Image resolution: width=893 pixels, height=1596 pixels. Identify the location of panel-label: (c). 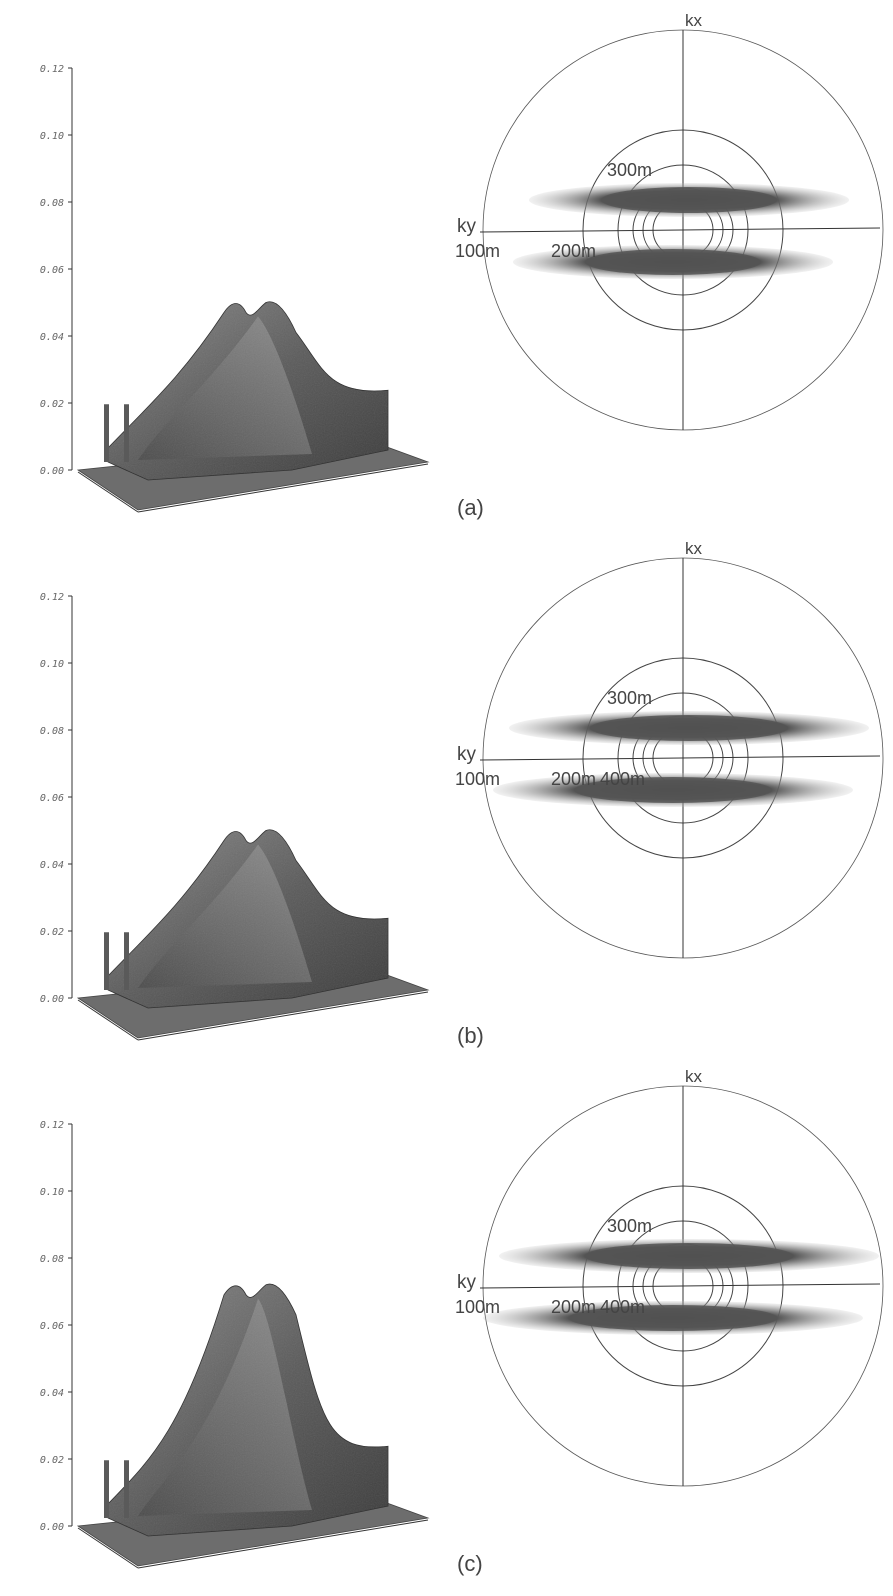
(470, 1563).